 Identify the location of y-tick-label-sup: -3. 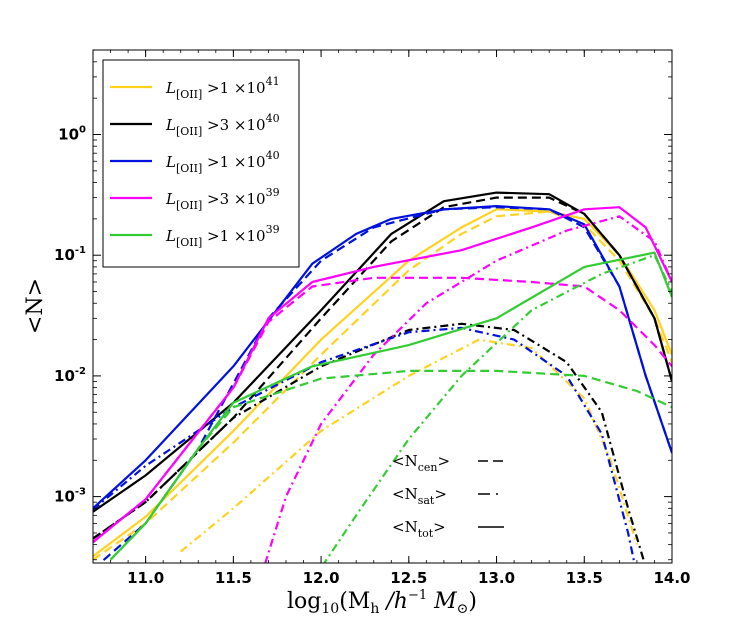
(80, 492).